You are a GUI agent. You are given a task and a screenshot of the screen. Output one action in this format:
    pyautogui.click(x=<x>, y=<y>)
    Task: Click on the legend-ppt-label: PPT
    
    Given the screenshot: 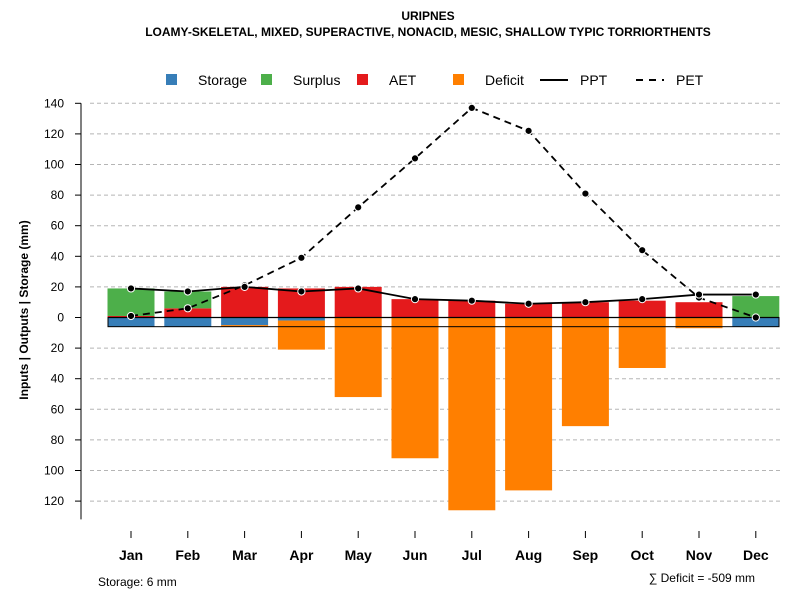 What is the action you would take?
    pyautogui.click(x=594, y=80)
    